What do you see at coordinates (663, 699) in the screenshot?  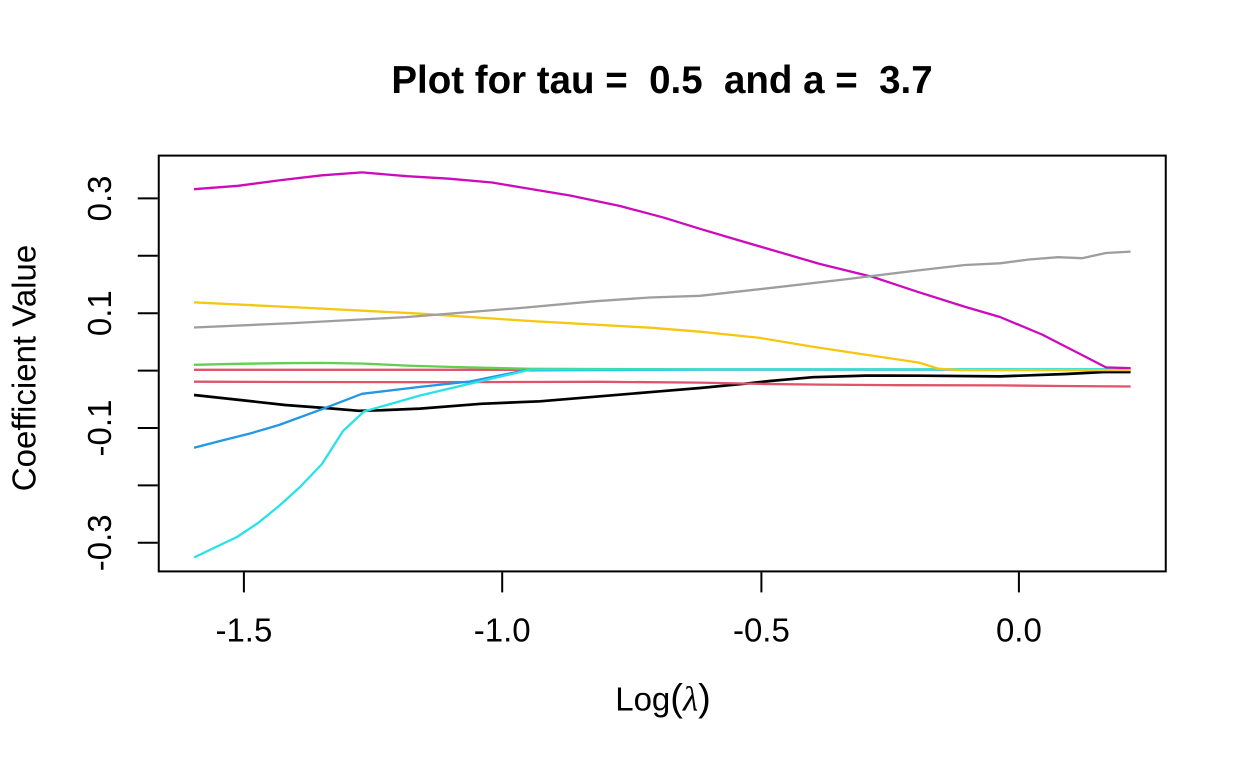 I see `svg-text: Log(λ)` at bounding box center [663, 699].